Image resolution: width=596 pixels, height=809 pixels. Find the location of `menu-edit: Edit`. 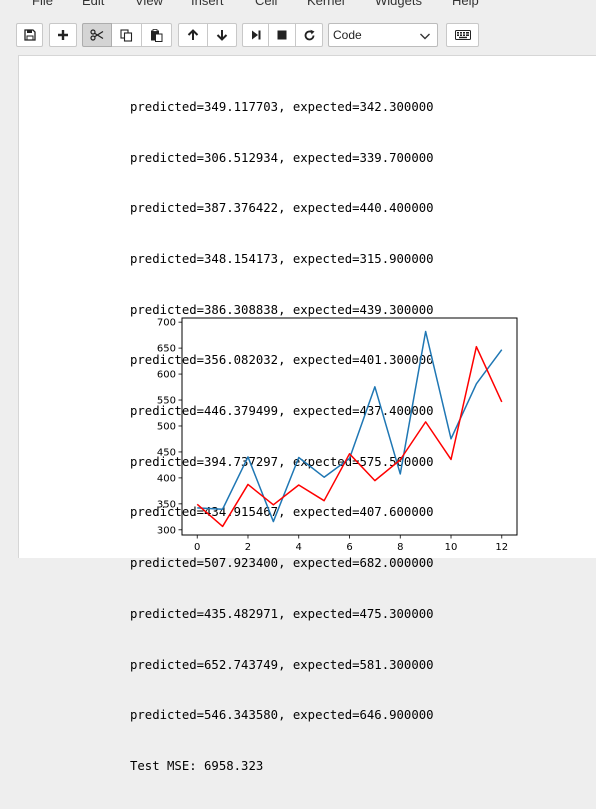

menu-edit: Edit is located at coordinates (93, 4).